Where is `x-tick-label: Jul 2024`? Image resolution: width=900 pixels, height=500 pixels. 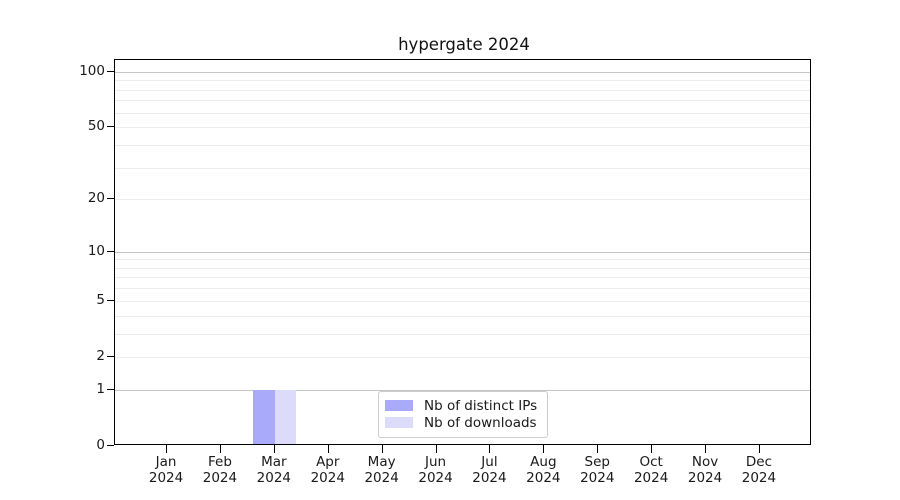 x-tick-label: Jul 2024 is located at coordinates (489, 470).